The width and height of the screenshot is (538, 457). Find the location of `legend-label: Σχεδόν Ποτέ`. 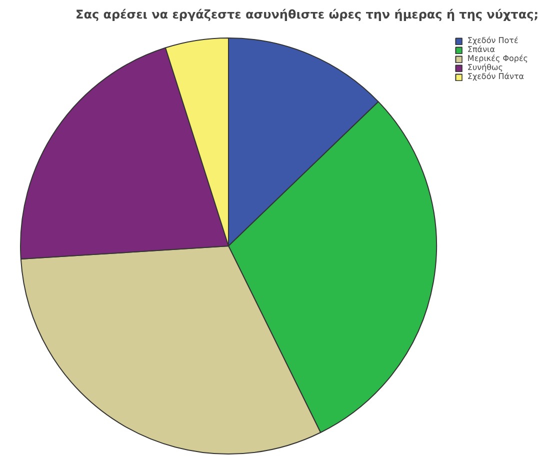

legend-label: Σχεδόν Ποτέ is located at coordinates (492, 40).